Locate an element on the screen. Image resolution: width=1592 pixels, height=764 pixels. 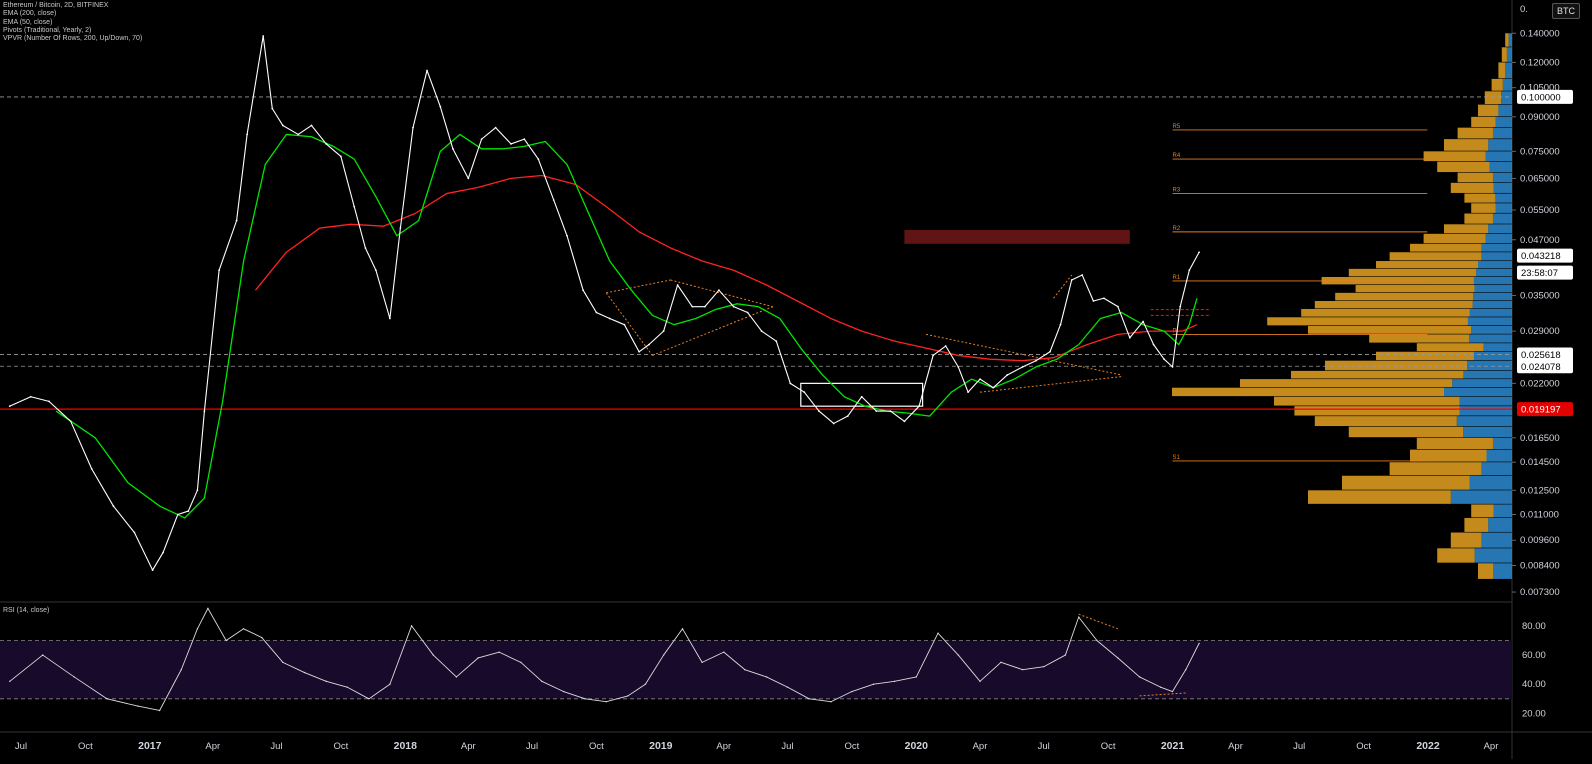
legend-ema50: EMA (50, close) is located at coordinates (28, 22).